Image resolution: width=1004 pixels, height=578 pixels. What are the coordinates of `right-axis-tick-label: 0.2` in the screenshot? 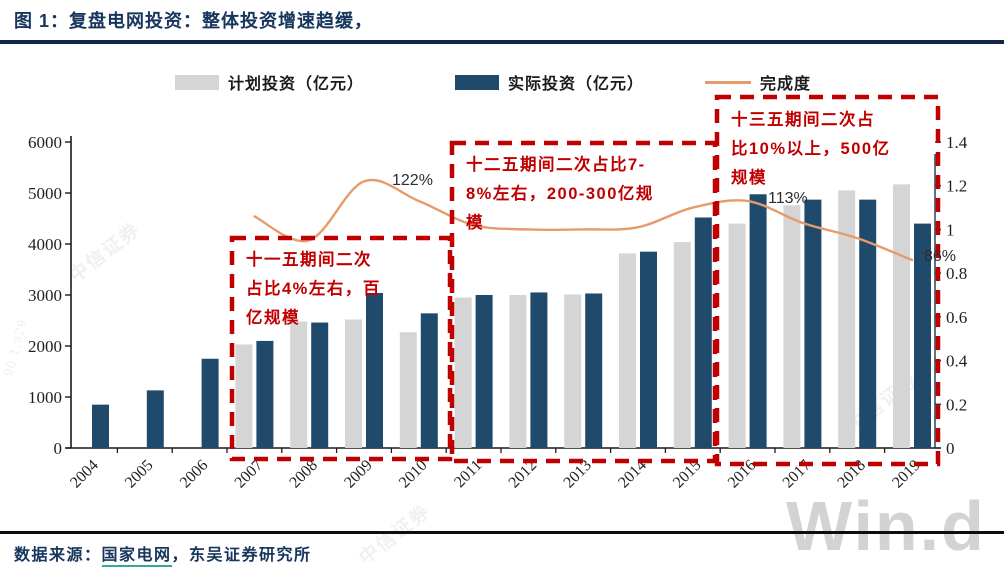 It's located at (956, 404).